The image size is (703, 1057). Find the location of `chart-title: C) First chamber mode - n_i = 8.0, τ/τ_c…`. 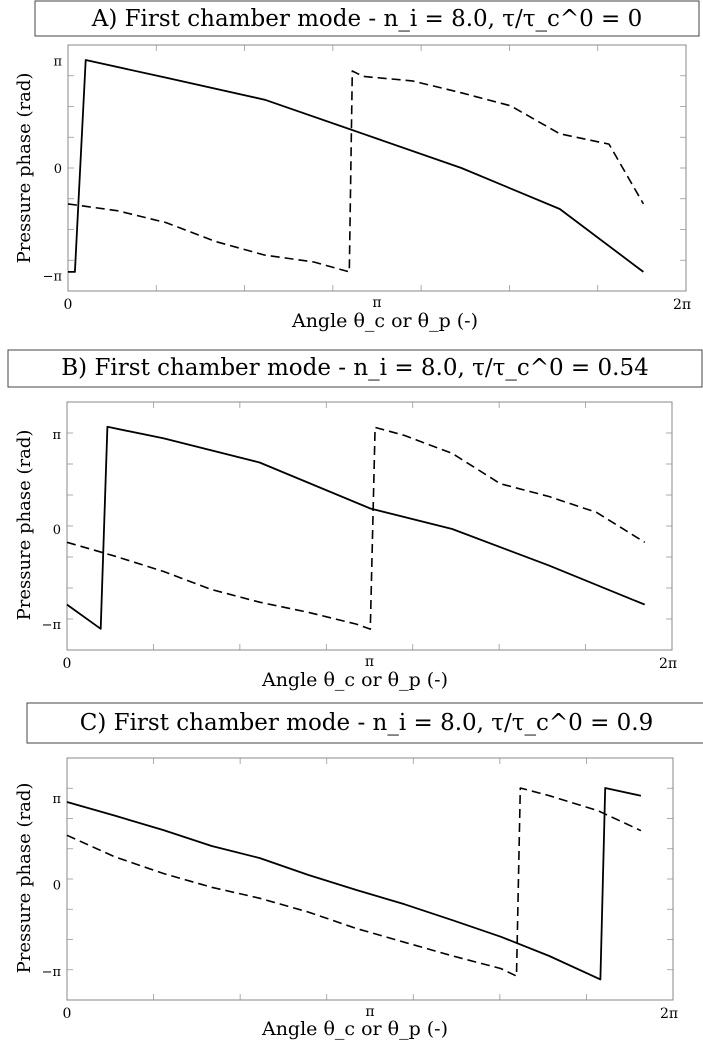

chart-title: C) First chamber mode - n_i = 8.0, τ/τ_c… is located at coordinates (367, 723).